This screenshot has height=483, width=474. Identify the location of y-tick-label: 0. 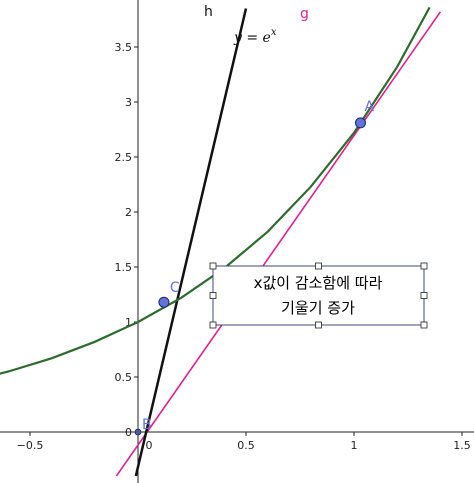
(128, 432).